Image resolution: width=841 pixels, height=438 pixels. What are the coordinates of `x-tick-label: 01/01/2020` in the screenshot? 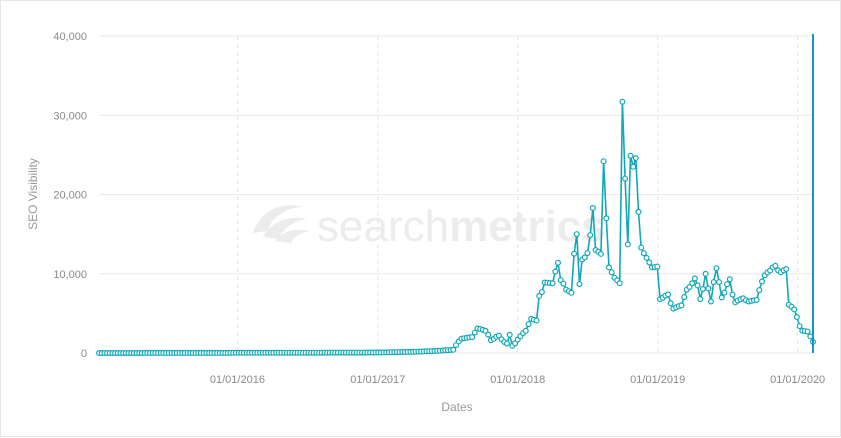 It's located at (797, 380).